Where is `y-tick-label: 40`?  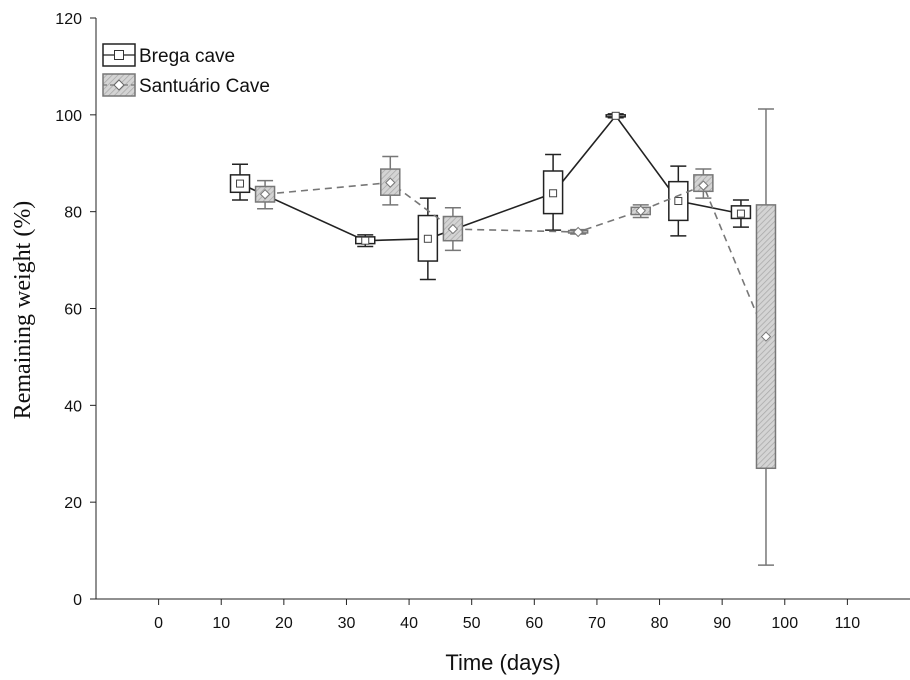 y-tick-label: 40 is located at coordinates (73, 406).